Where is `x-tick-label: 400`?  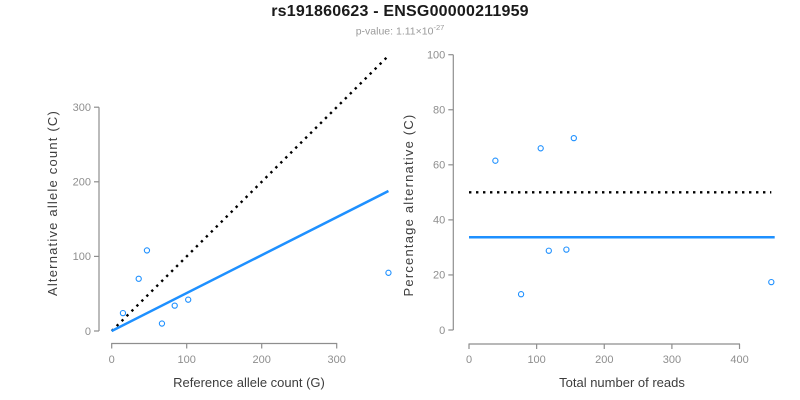
x-tick-label: 400 is located at coordinates (739, 360).